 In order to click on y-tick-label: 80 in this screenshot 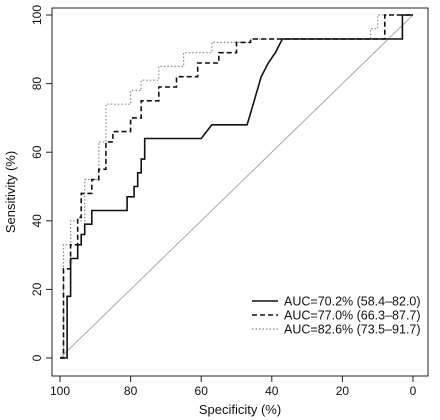, I will do `click(37, 84)`.